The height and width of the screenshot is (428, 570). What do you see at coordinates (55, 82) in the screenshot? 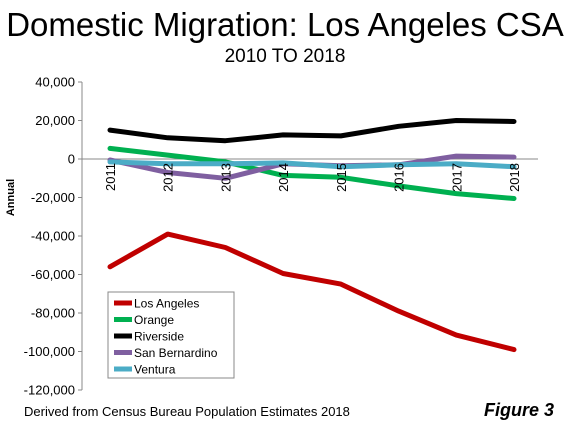
I see `y-tick-label: 40,000` at bounding box center [55, 82].